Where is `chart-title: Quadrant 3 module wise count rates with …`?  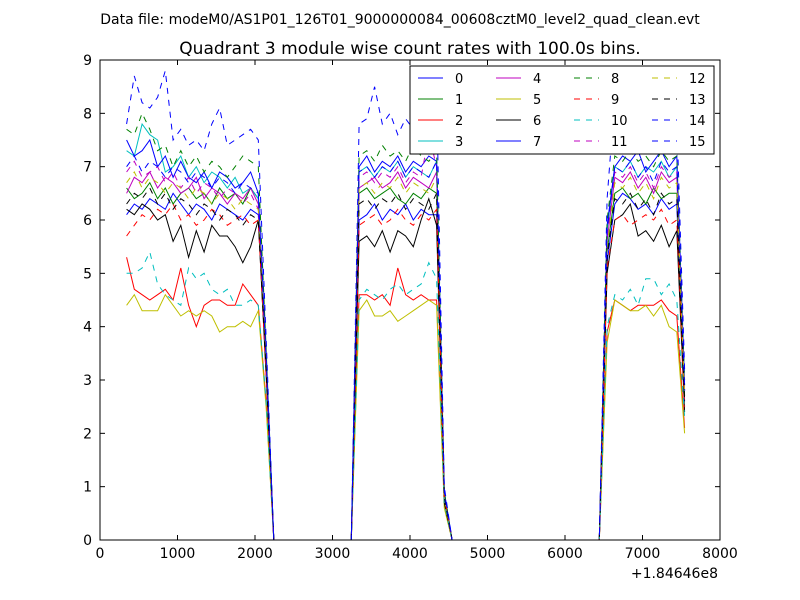 chart-title: Quadrant 3 module wise count rates with … is located at coordinates (409, 49).